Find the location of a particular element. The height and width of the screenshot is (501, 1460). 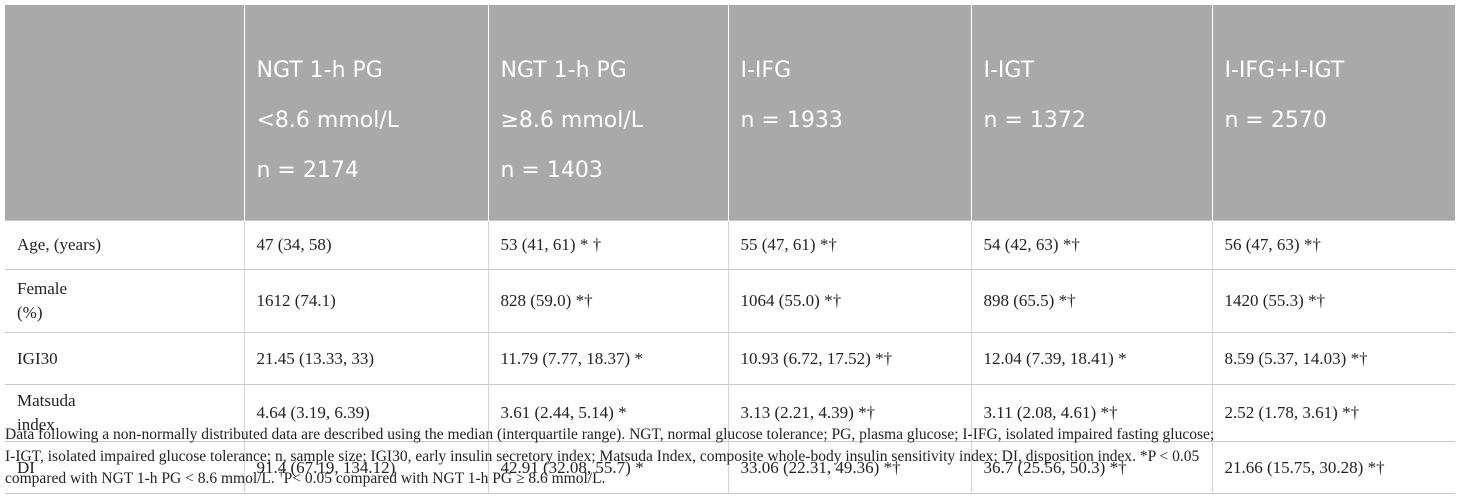

table-cell: 54 (42, 63) *† is located at coordinates (1091, 245).